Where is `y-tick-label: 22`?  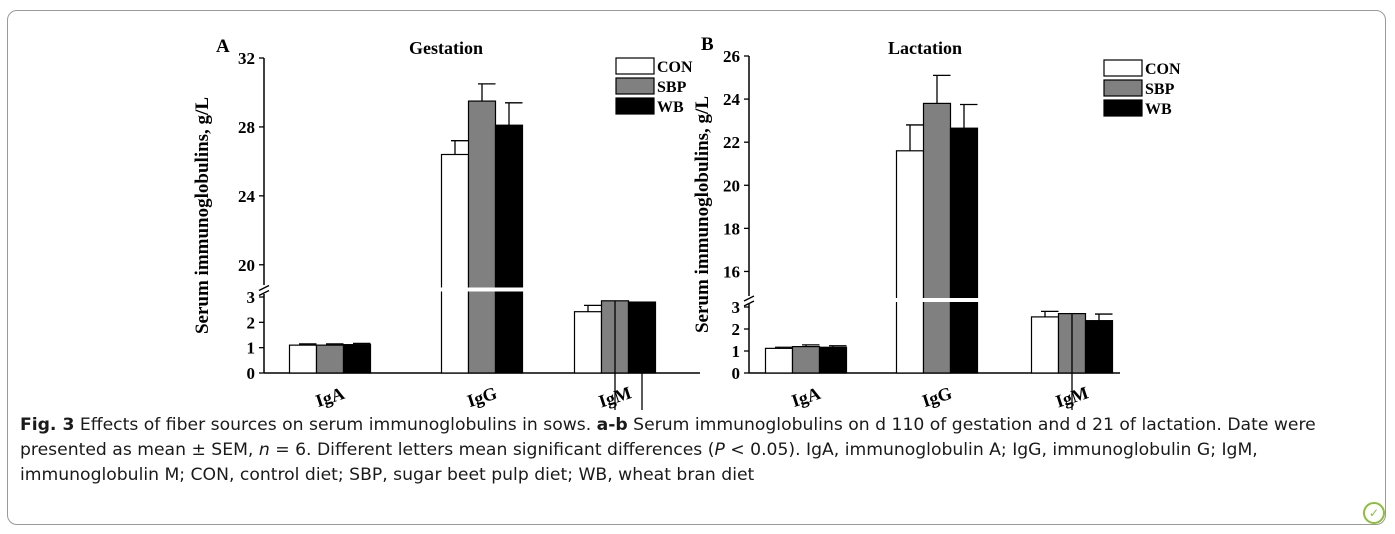 y-tick-label: 22 is located at coordinates (731, 142).